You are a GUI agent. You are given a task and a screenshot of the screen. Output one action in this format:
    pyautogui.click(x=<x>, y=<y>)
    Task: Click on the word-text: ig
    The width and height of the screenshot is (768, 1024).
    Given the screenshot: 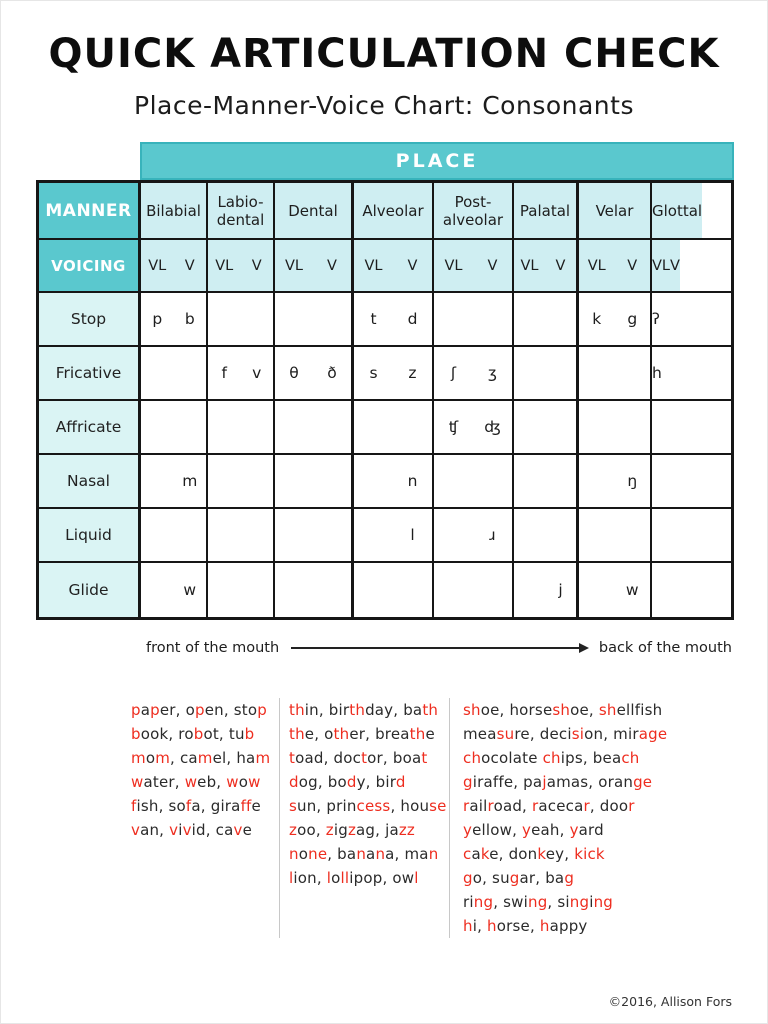 What is the action you would take?
    pyautogui.click(x=340, y=830)
    